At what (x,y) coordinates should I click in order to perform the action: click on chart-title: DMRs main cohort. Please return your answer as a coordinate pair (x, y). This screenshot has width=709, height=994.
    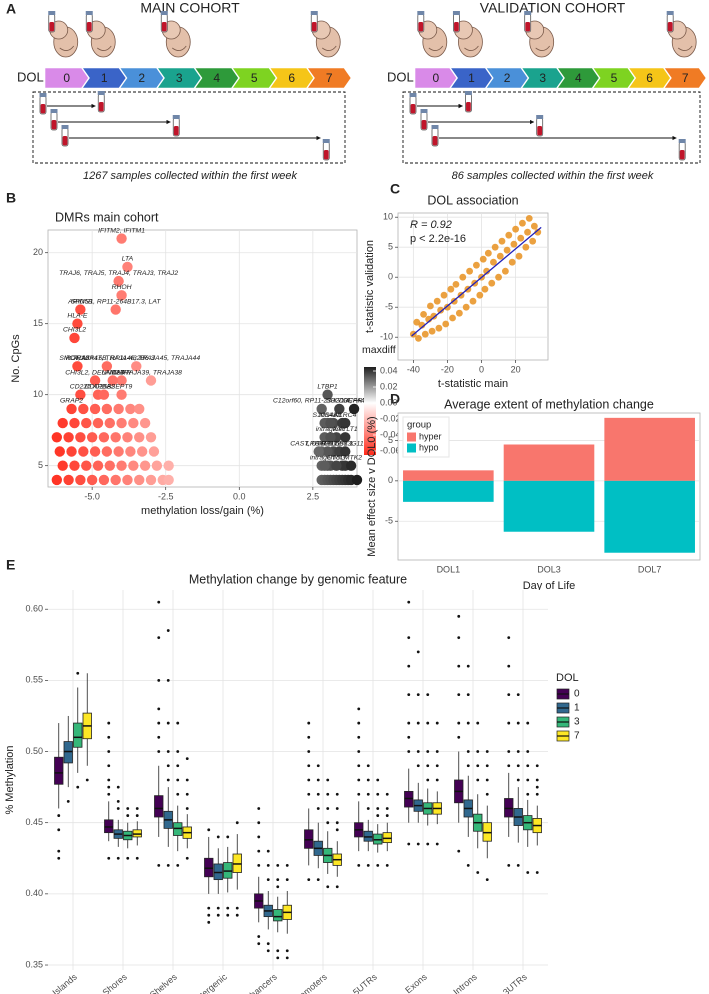
    Looking at the image, I should click on (107, 217).